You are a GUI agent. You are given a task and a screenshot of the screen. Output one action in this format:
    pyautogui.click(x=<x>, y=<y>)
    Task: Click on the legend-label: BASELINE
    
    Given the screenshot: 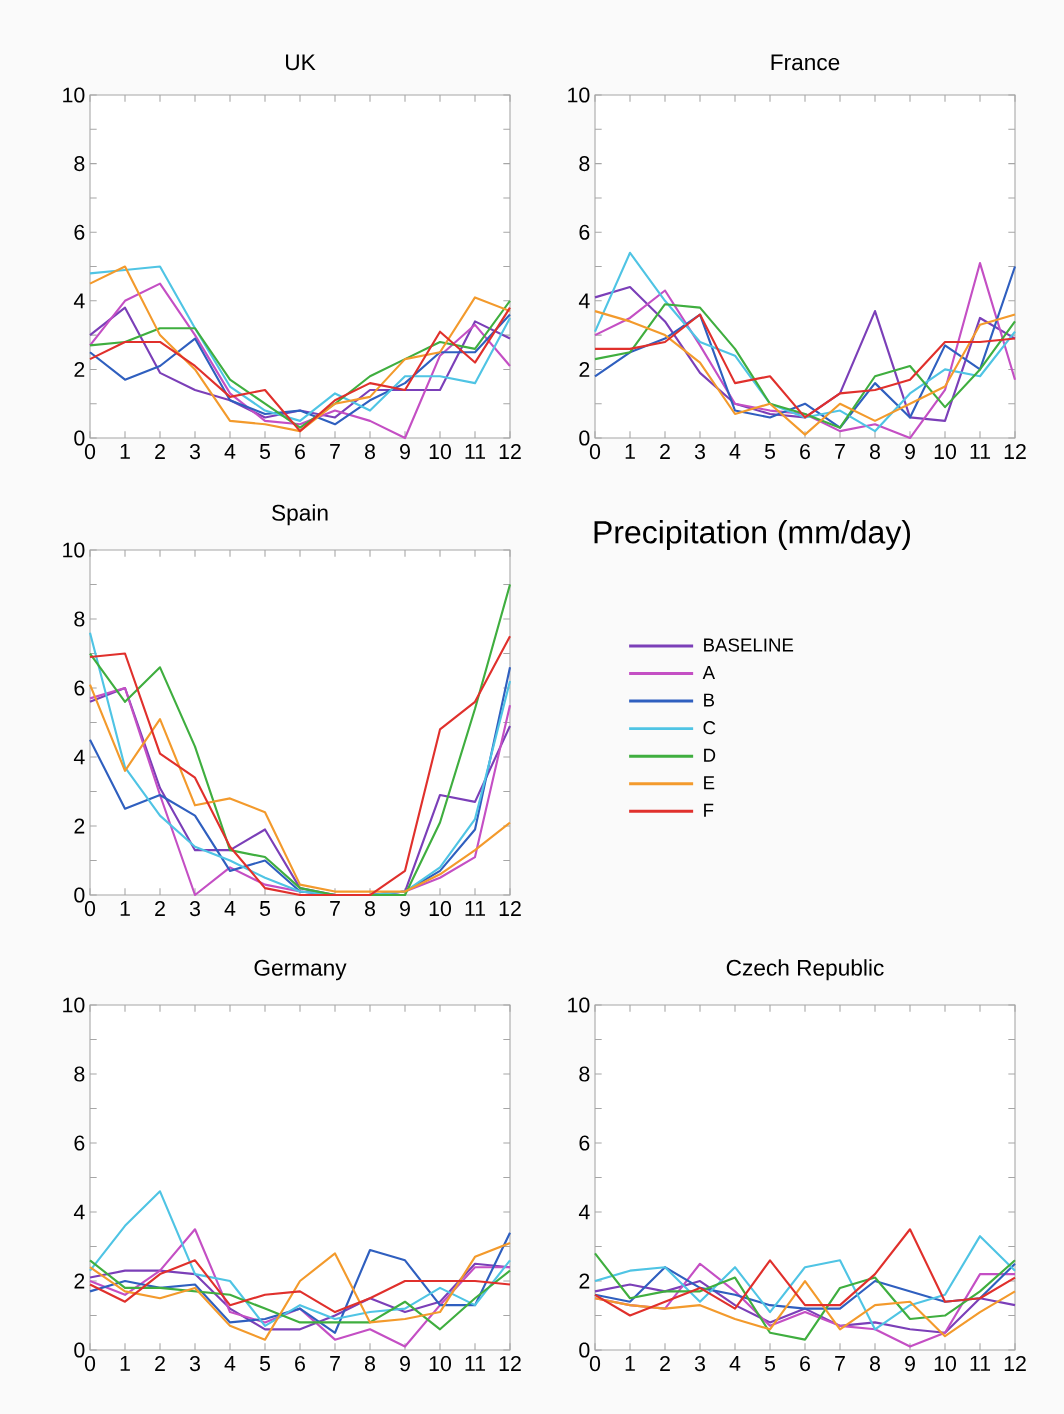 What is the action you would take?
    pyautogui.click(x=749, y=645)
    